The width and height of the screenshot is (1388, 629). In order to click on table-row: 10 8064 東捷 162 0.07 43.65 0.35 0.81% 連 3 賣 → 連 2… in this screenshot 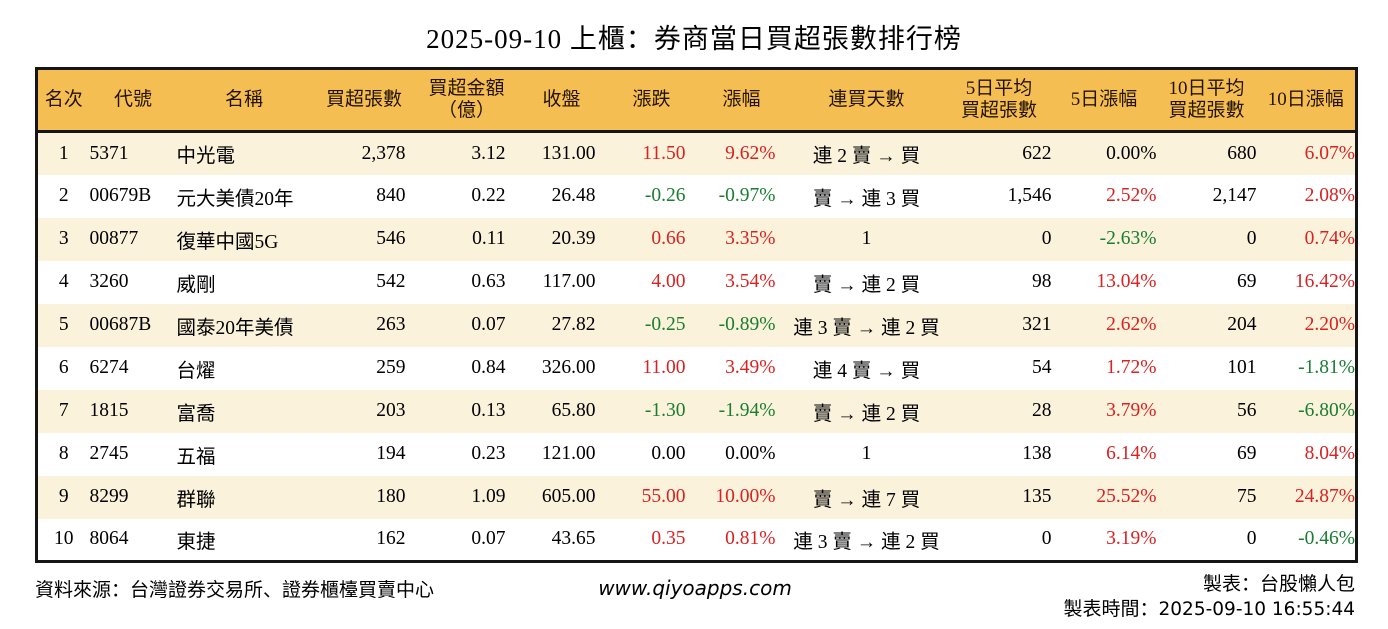, I will do `click(696, 540)`.